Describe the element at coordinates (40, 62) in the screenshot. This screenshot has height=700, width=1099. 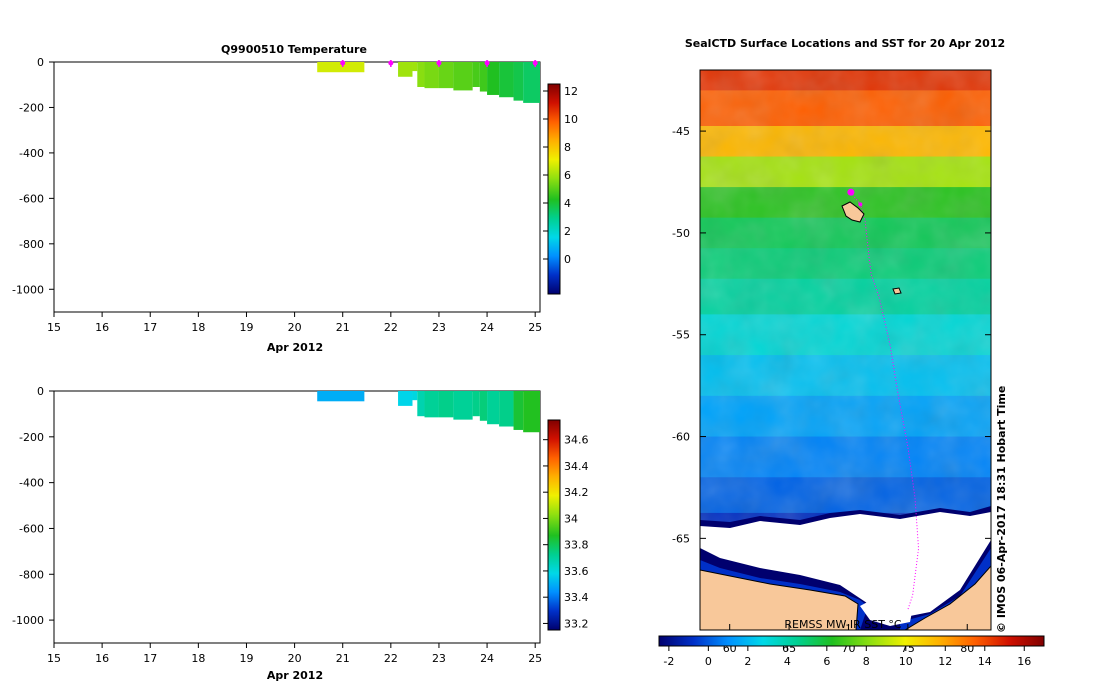
I see `y-tick-label: 0` at that location.